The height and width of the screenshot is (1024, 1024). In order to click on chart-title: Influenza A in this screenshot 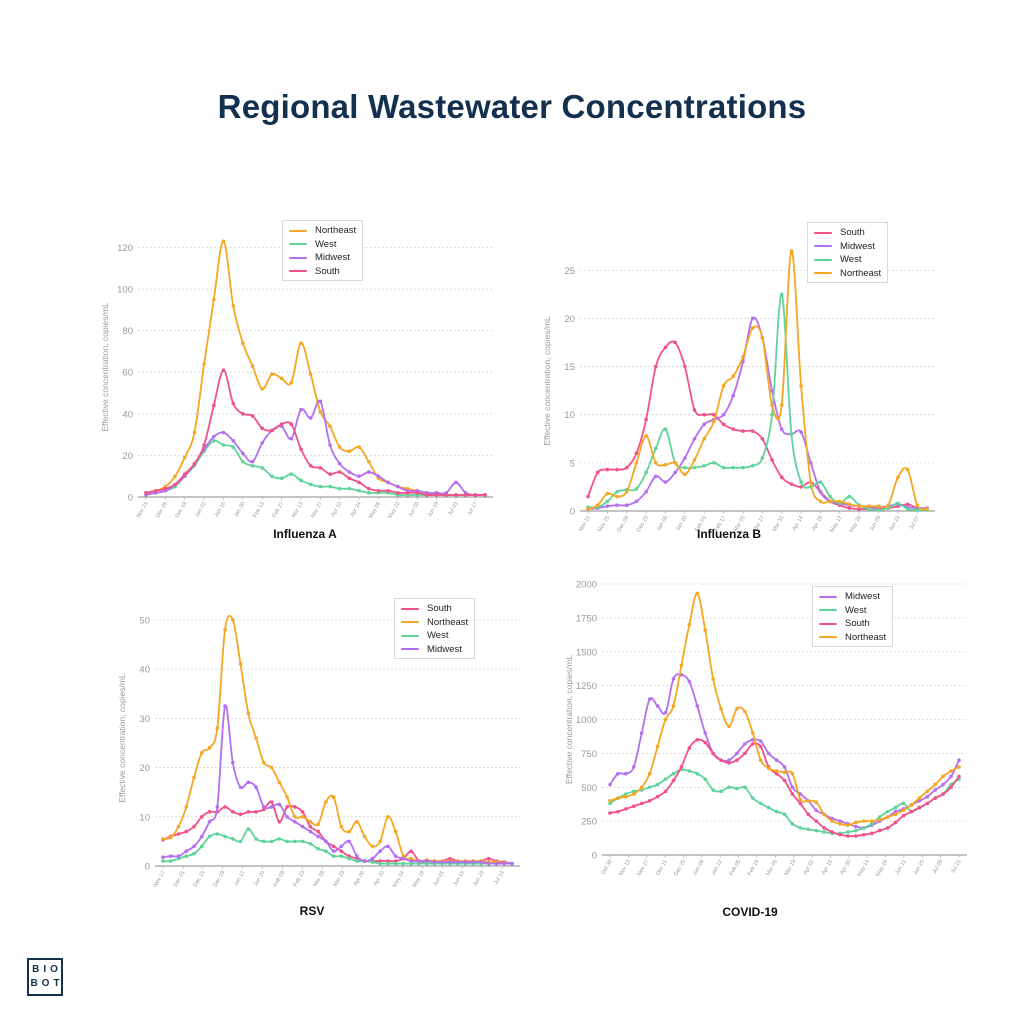, I will do `click(305, 534)`.